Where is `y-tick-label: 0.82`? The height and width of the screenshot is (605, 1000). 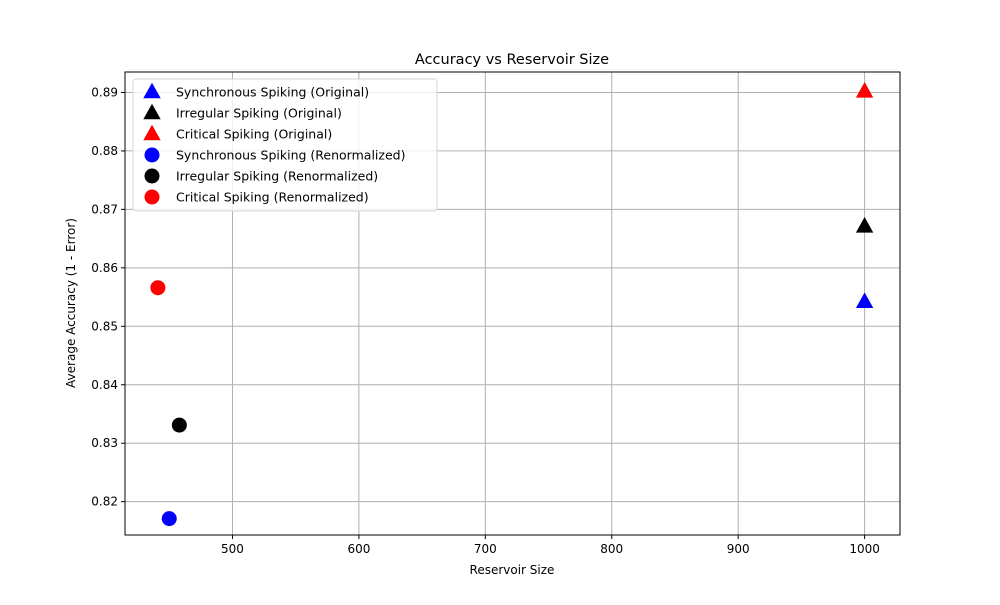
y-tick-label: 0.82 is located at coordinates (104, 502).